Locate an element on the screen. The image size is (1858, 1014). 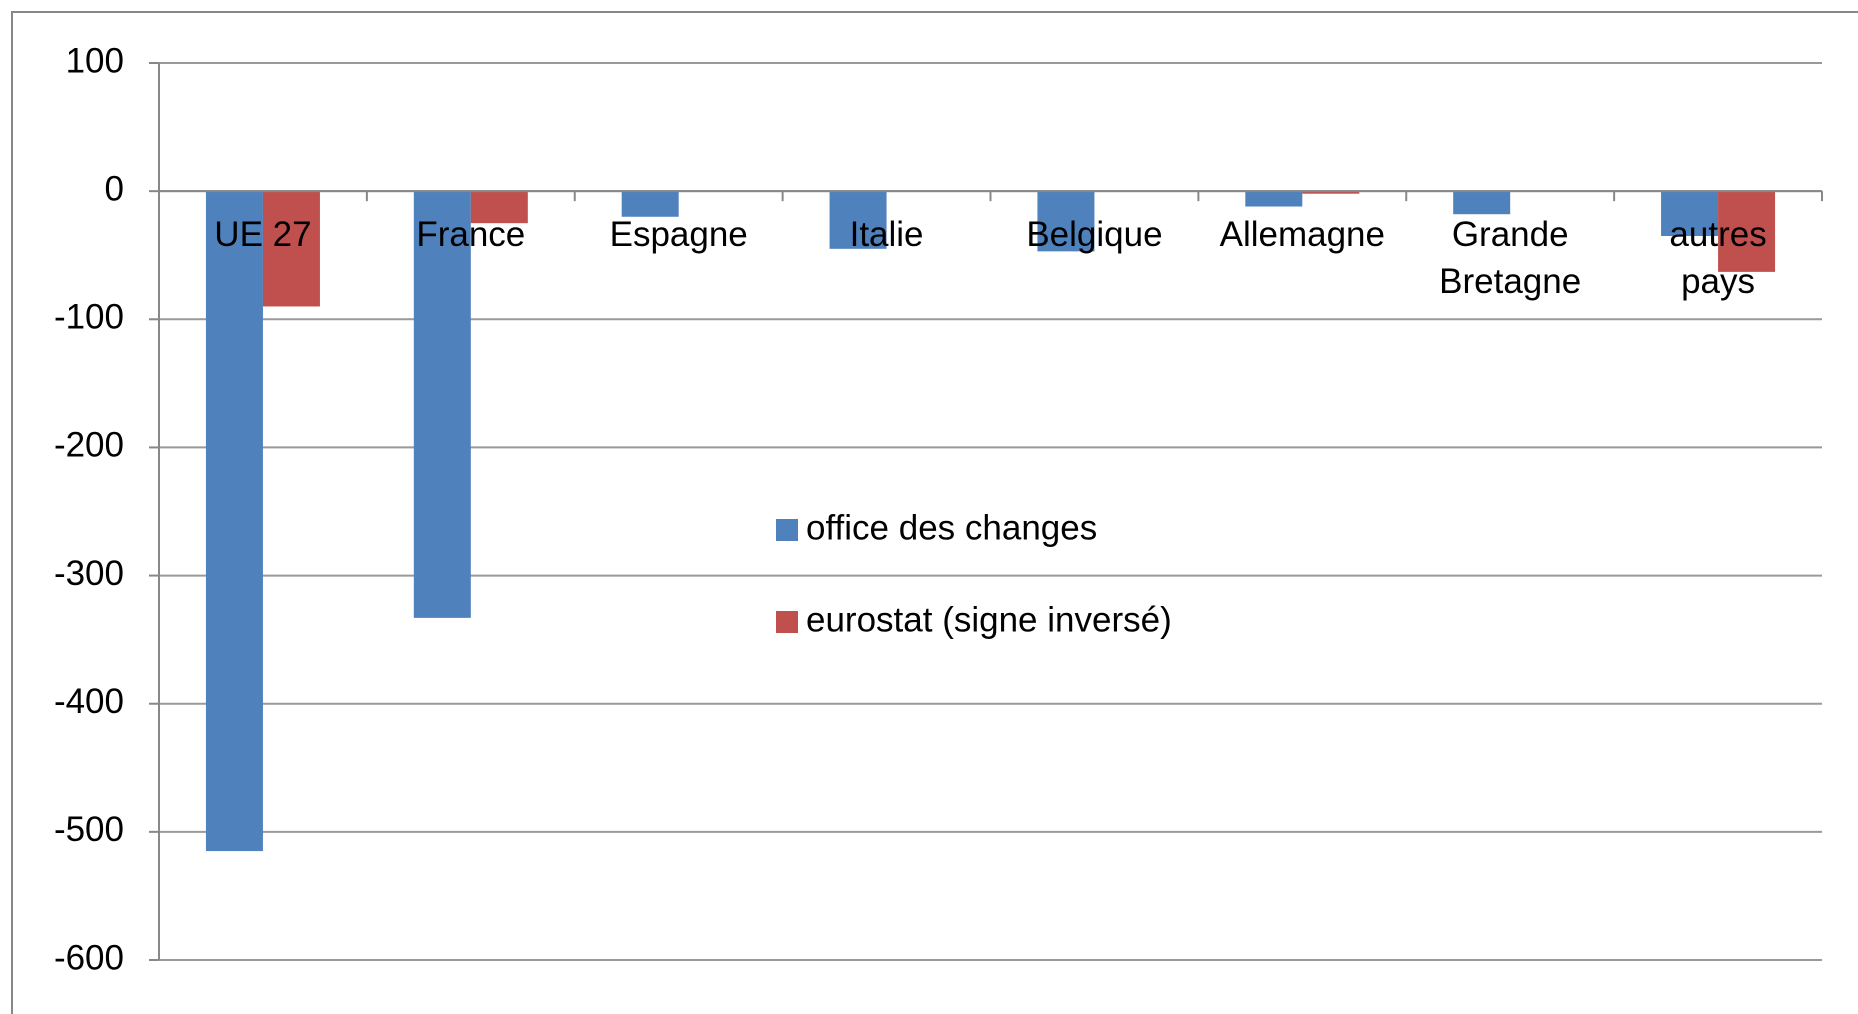
y-tick-label: -200 is located at coordinates (89, 445).